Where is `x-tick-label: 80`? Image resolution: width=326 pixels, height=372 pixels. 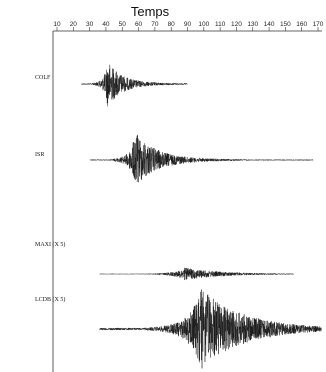
x-tick-label: 80 is located at coordinates (172, 24).